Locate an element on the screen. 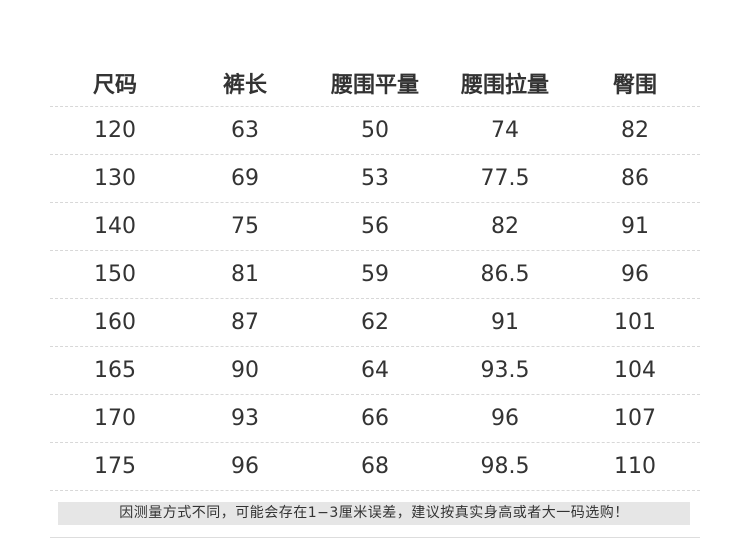 Image resolution: width=750 pixels, height=540 pixels. table-row: 140 75 56 82 91 is located at coordinates (375, 227).